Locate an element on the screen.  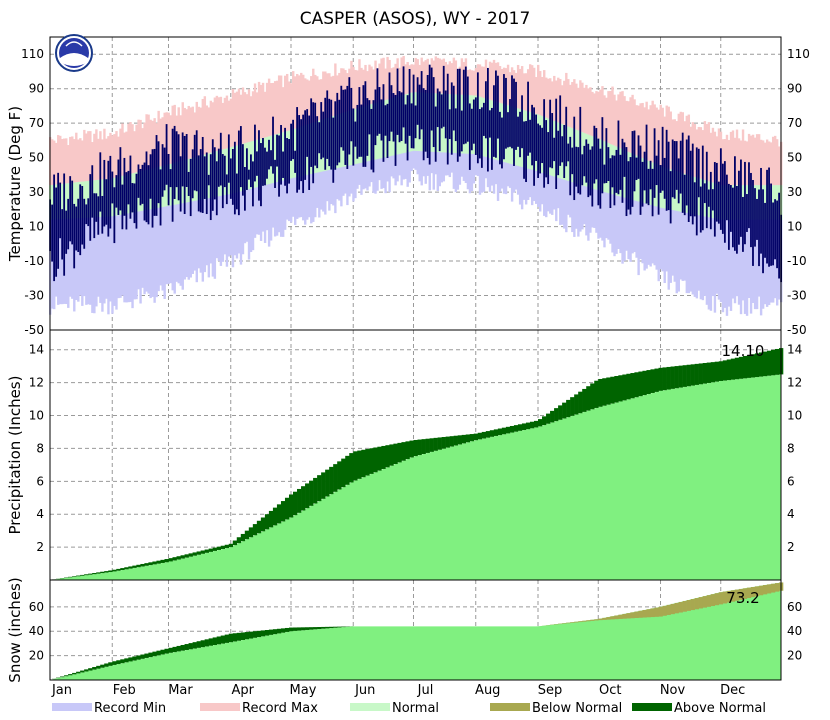
month-axis: Jan Feb Mar Apr May Jun Jul Aug Sep Oct Nov Dec is located at coordinates (398, 690).